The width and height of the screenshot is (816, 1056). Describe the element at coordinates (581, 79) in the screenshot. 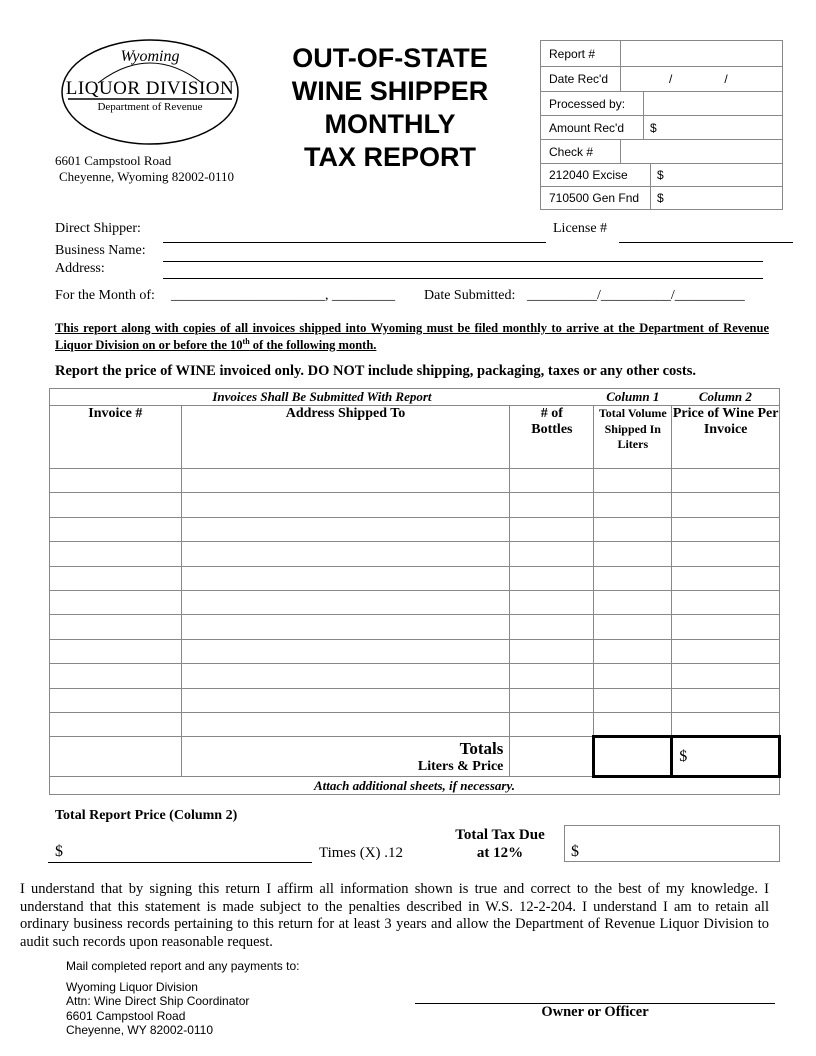

I see `date-received-label: Date Rec'd` at that location.